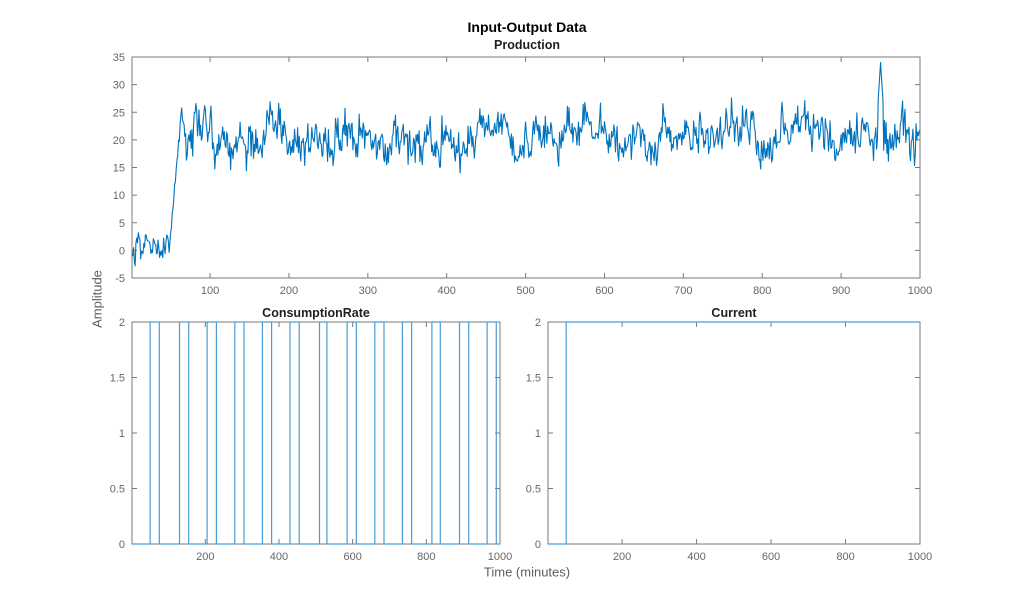  What do you see at coordinates (119, 113) in the screenshot?
I see `y-tick-label: 25` at bounding box center [119, 113].